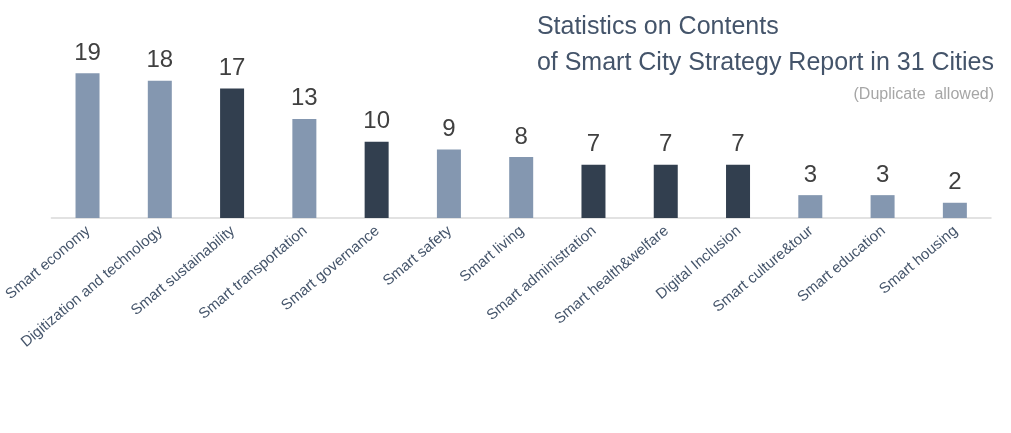 The image size is (1011, 433). I want to click on data-label: 9, so click(449, 127).